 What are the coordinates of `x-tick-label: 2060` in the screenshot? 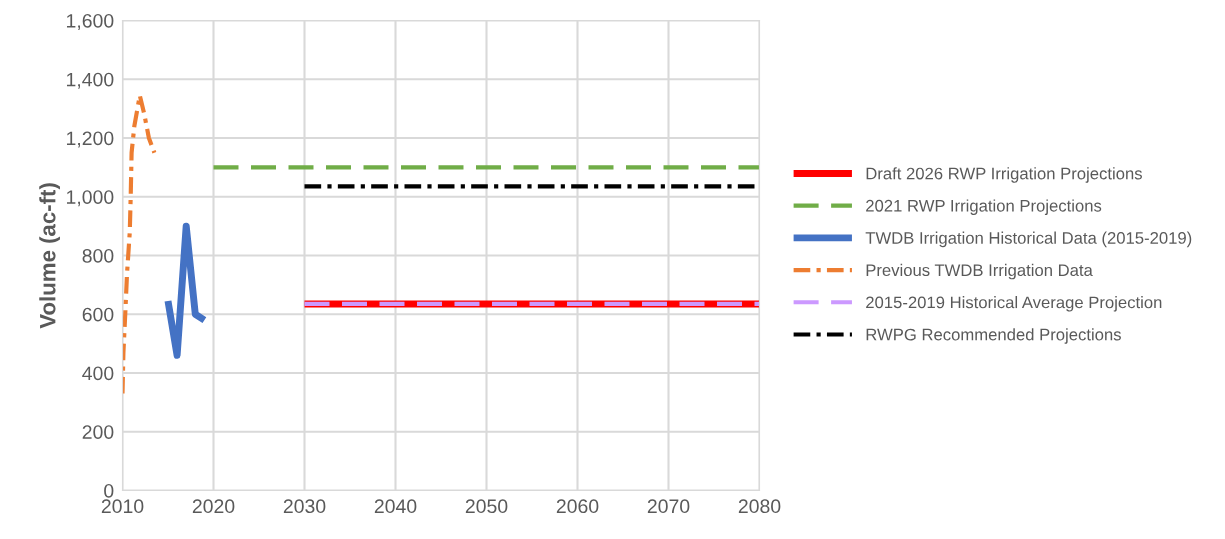 It's located at (577, 506).